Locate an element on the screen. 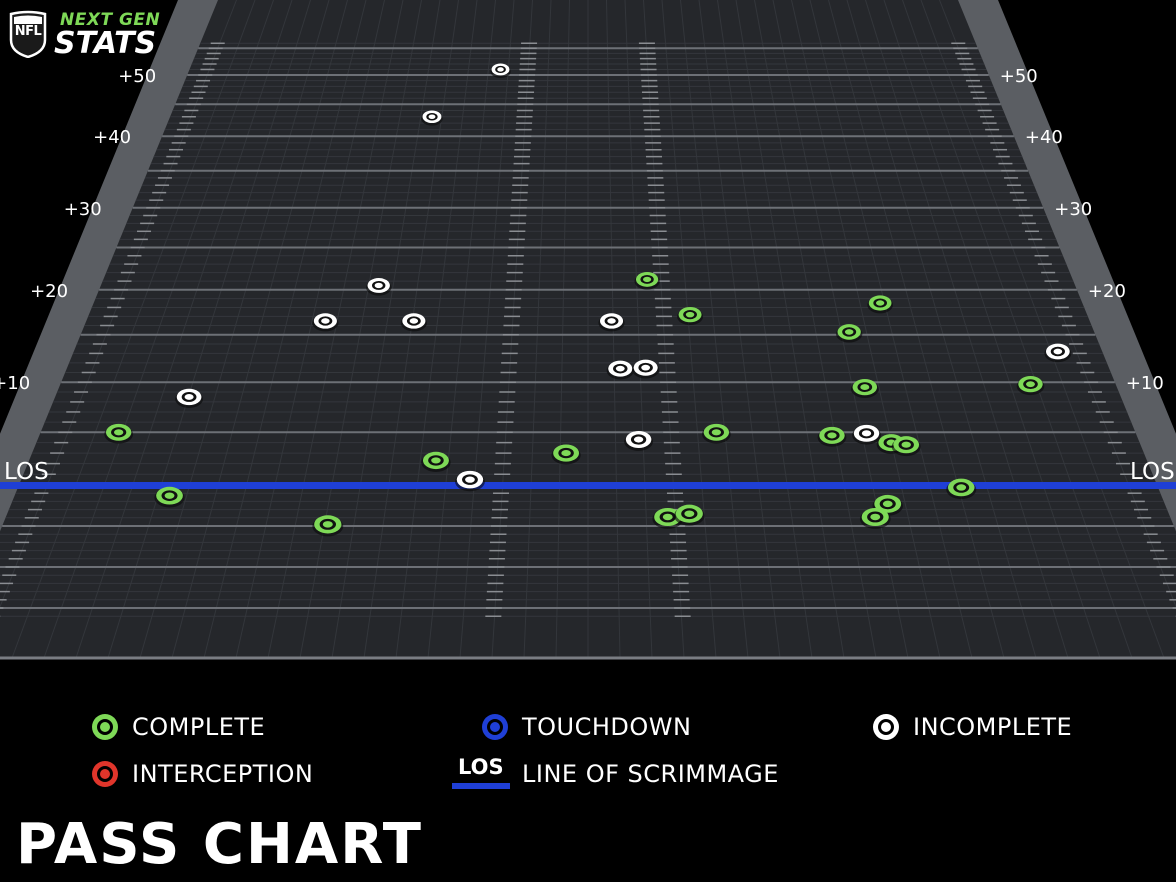  nfl-shield-icon is located at coordinates (28, 34).